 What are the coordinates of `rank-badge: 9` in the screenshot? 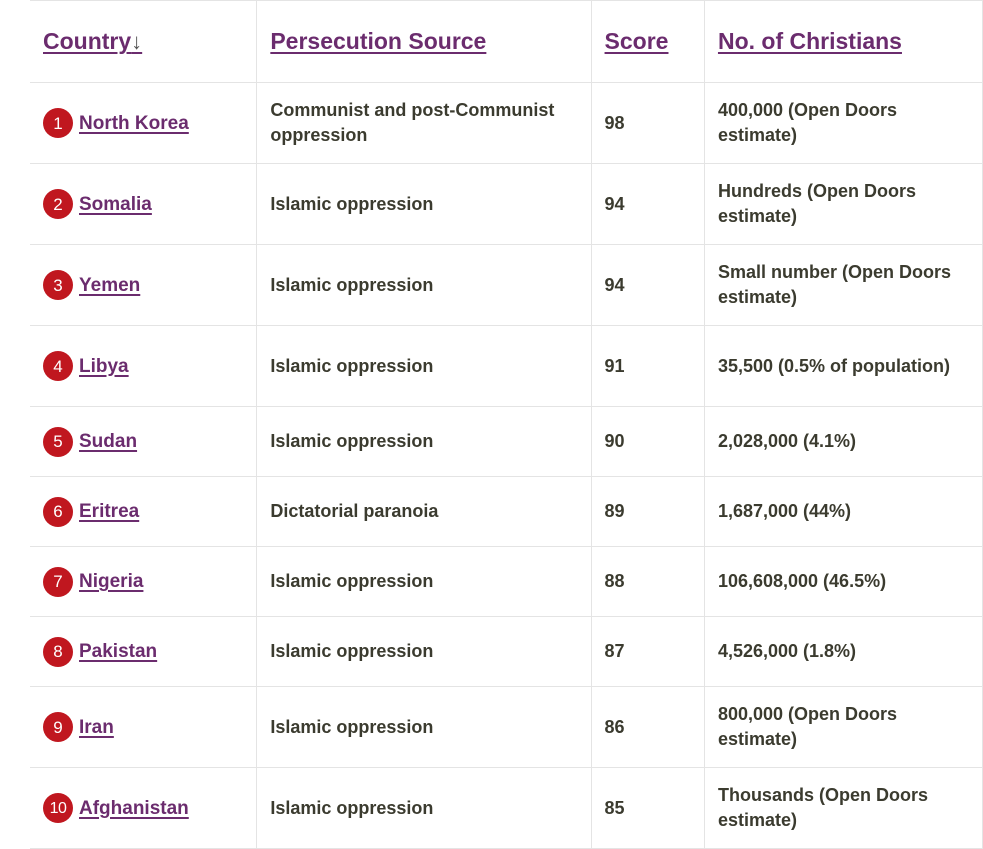 It's located at (58, 727).